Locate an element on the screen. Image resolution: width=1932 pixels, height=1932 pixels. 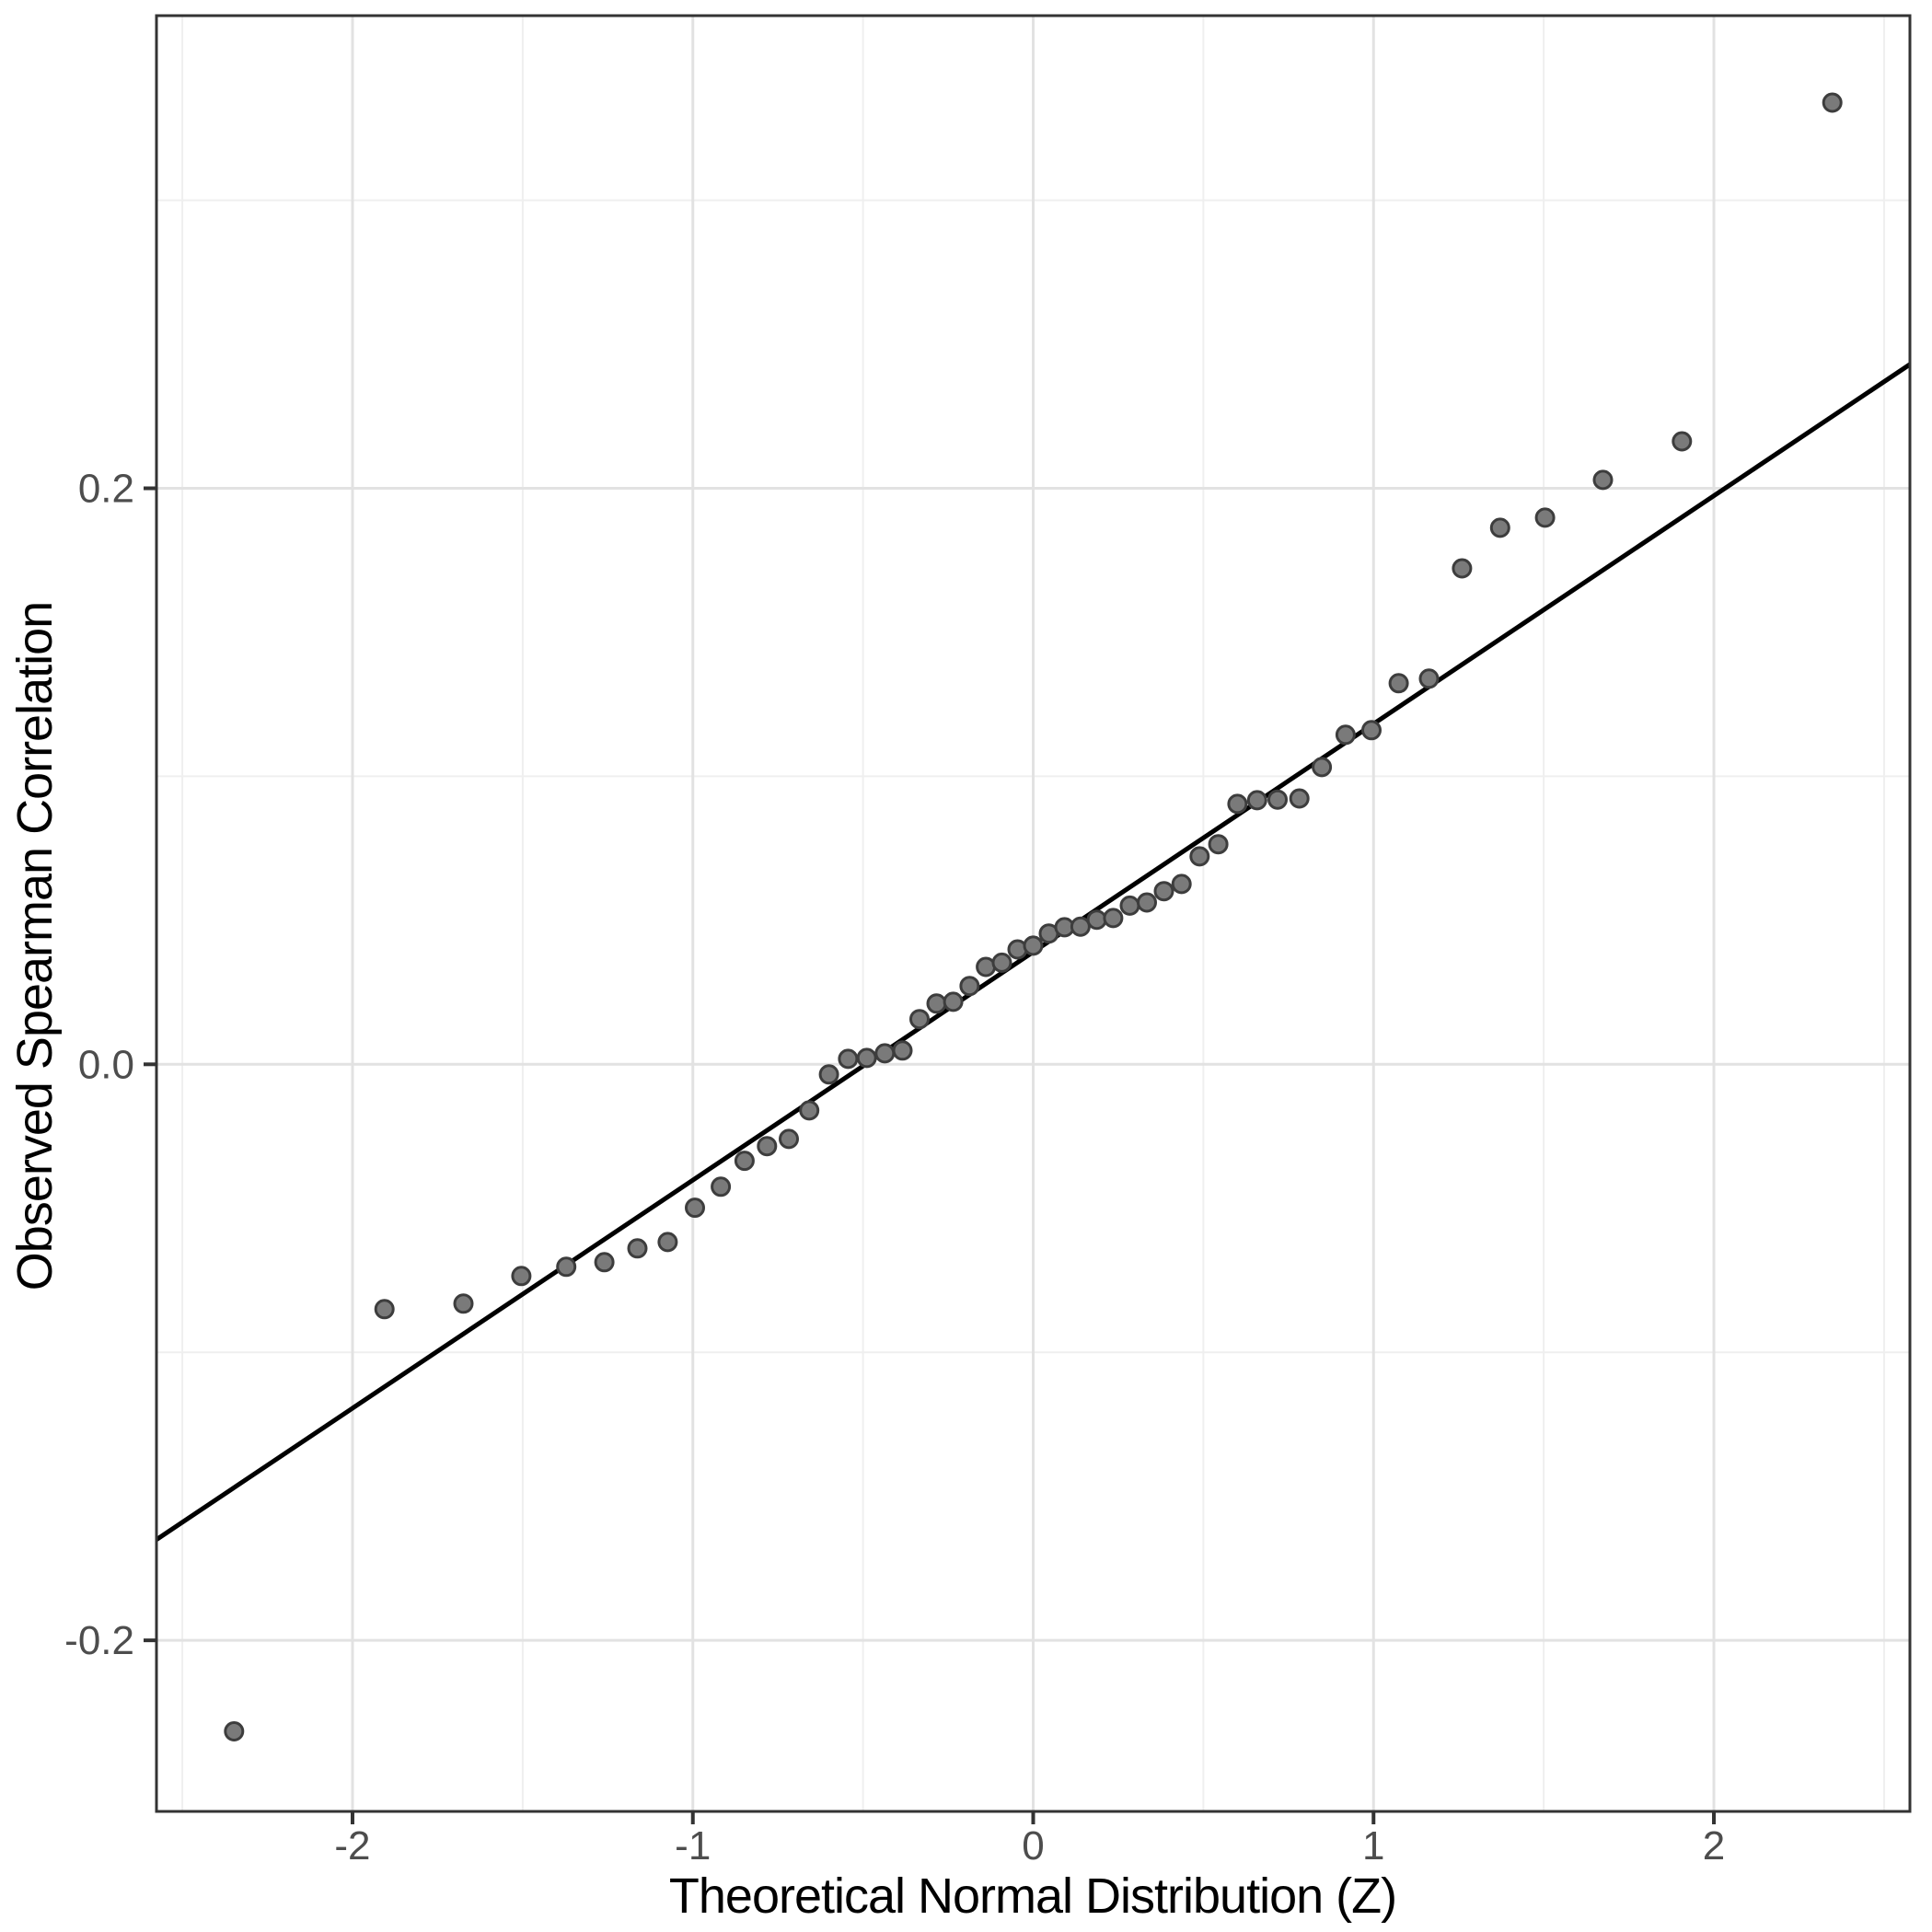
y-axis-title: Observed Spearman Correlation is located at coordinates (35, 946).